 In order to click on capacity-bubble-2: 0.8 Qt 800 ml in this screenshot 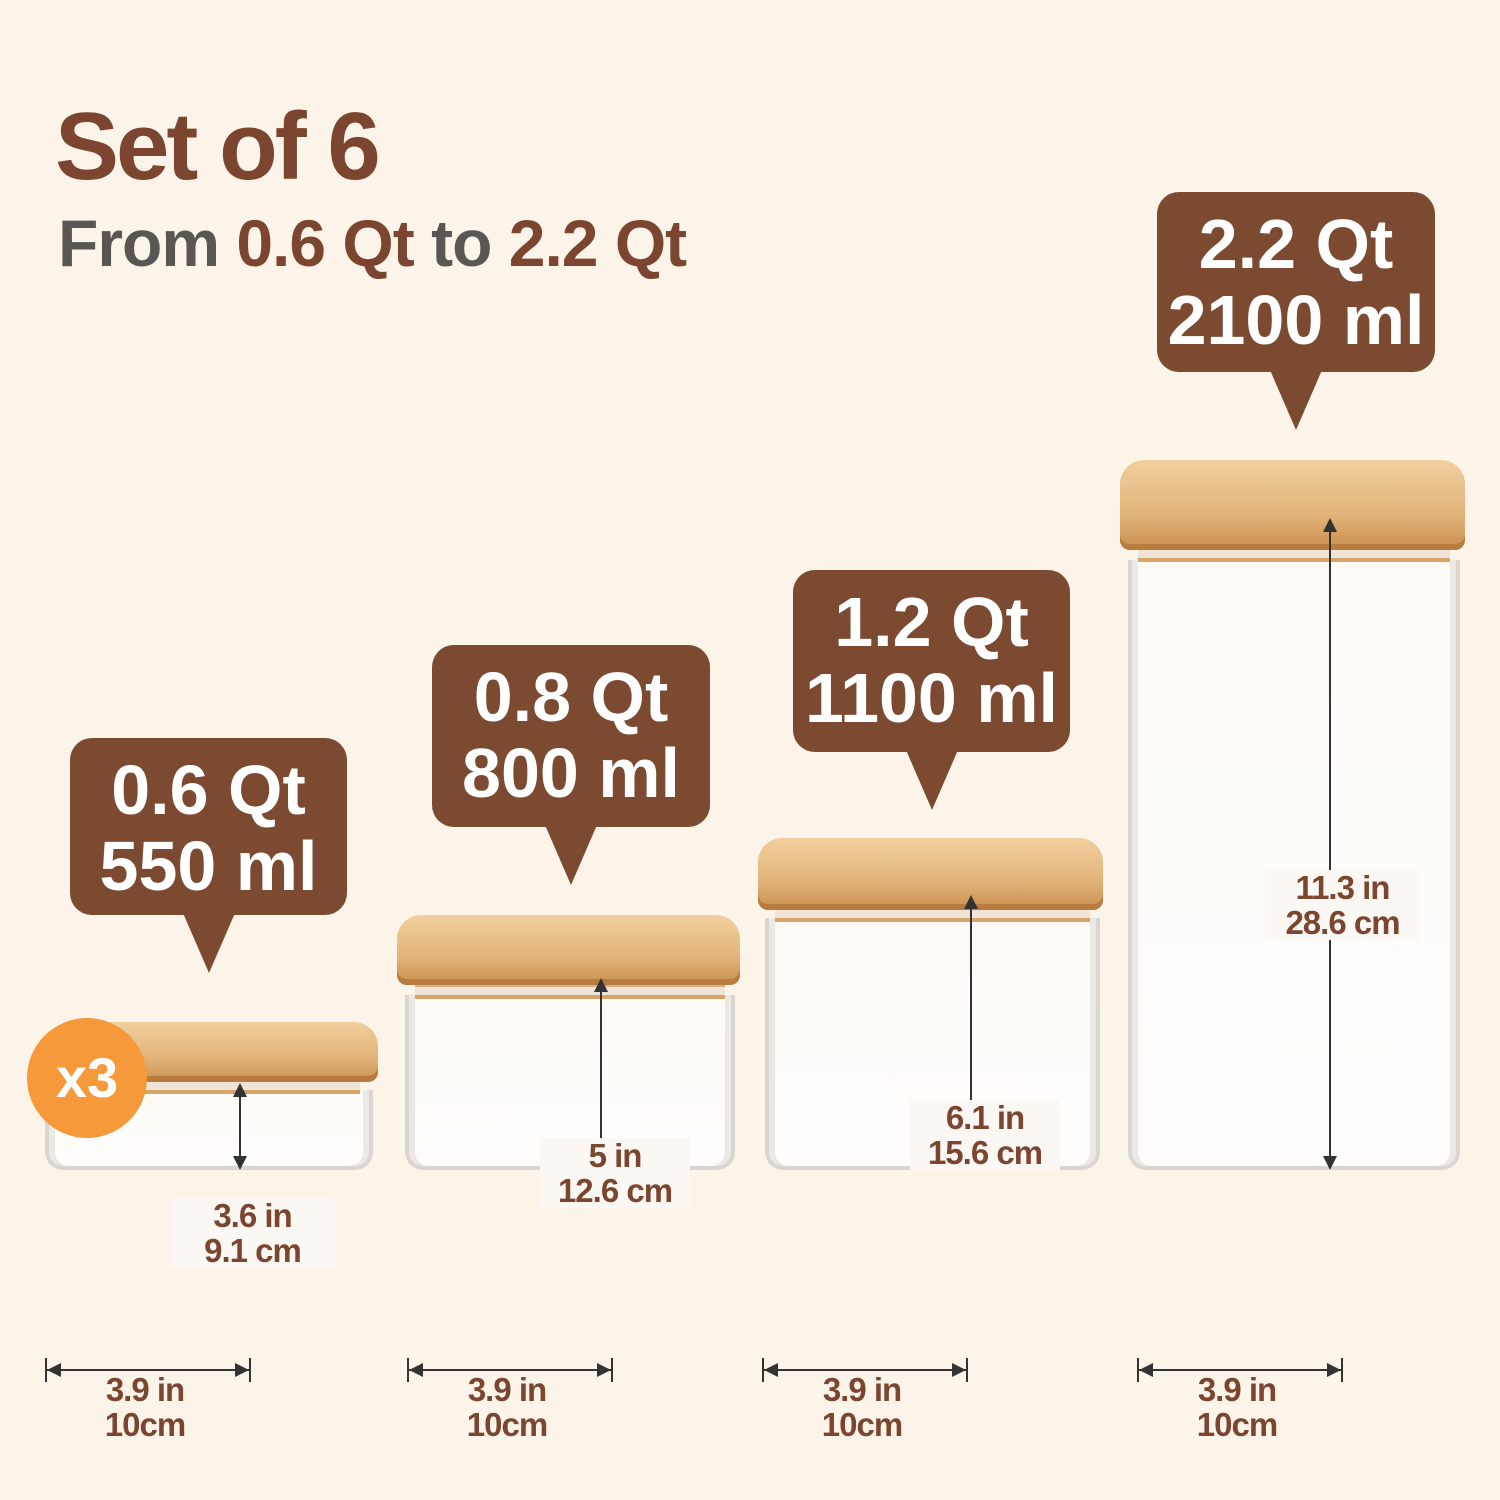, I will do `click(571, 765)`.